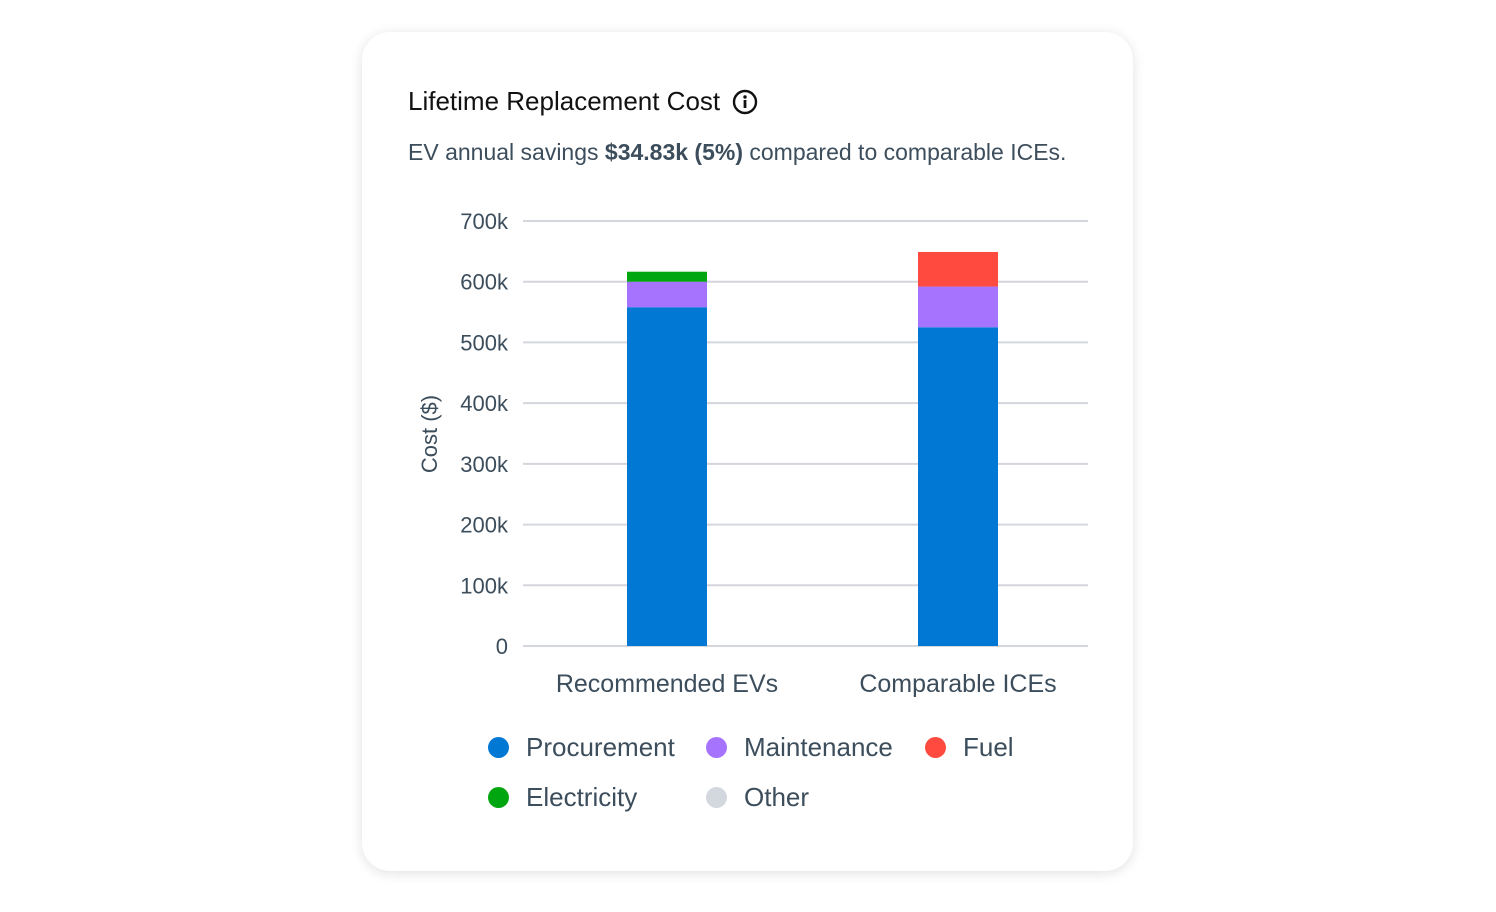 The height and width of the screenshot is (912, 1496). I want to click on y-tick-label: 200k, so click(484, 525).